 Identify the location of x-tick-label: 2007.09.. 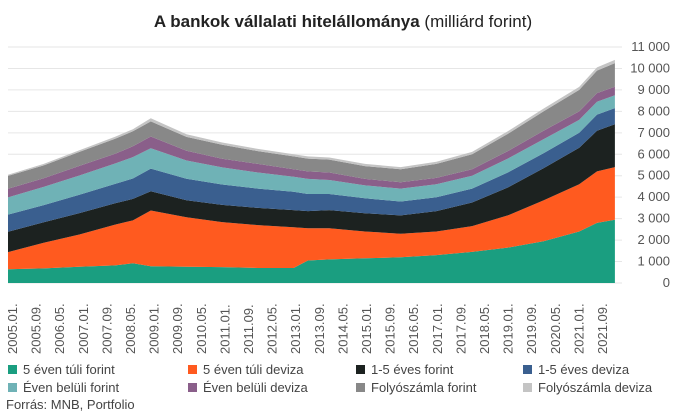
(106, 328).